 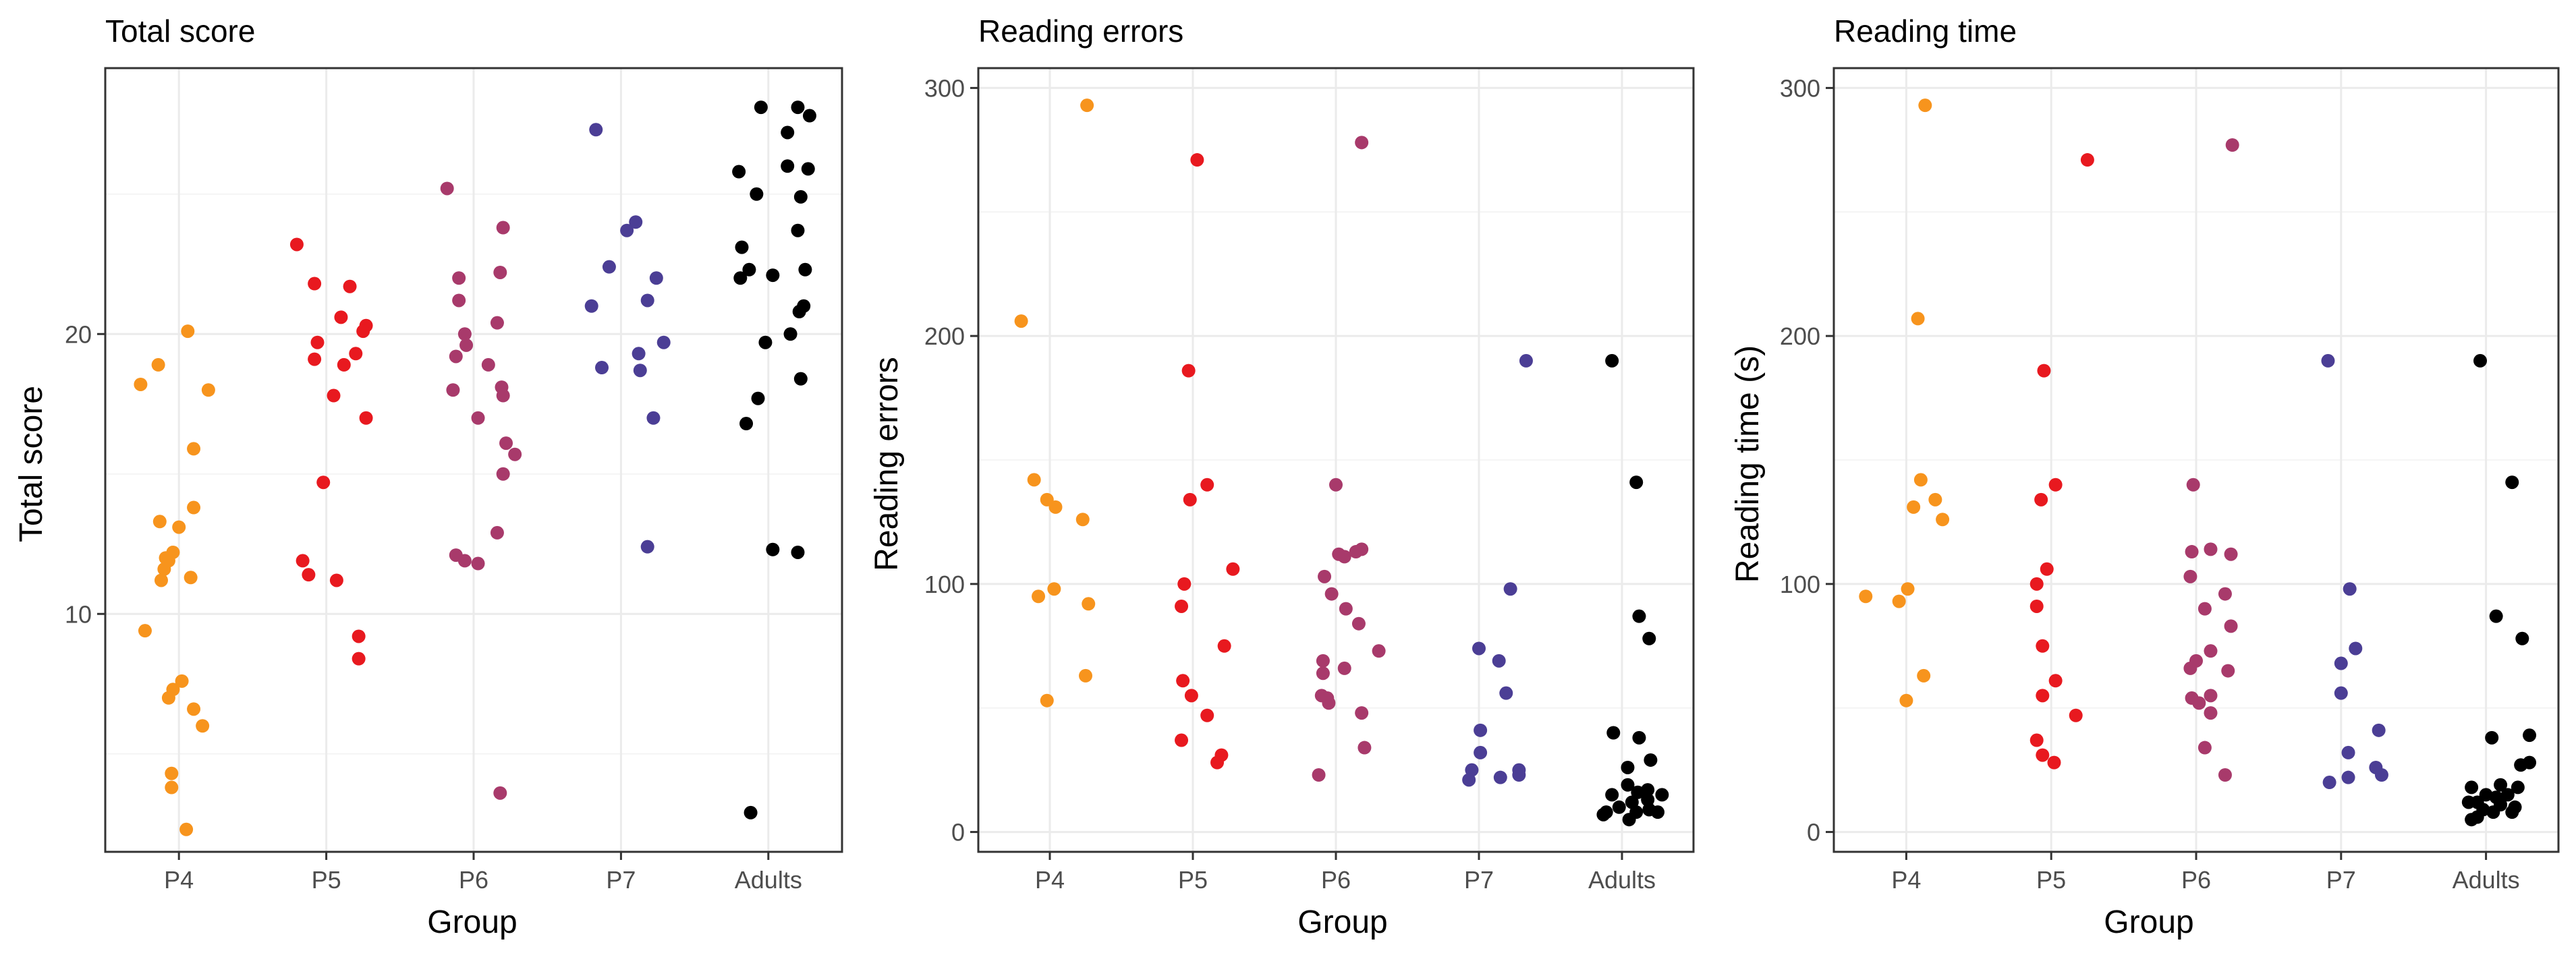 What do you see at coordinates (2205, 873) in the screenshot?
I see `x-axis: P4 P5 P6 P7 Adults` at bounding box center [2205, 873].